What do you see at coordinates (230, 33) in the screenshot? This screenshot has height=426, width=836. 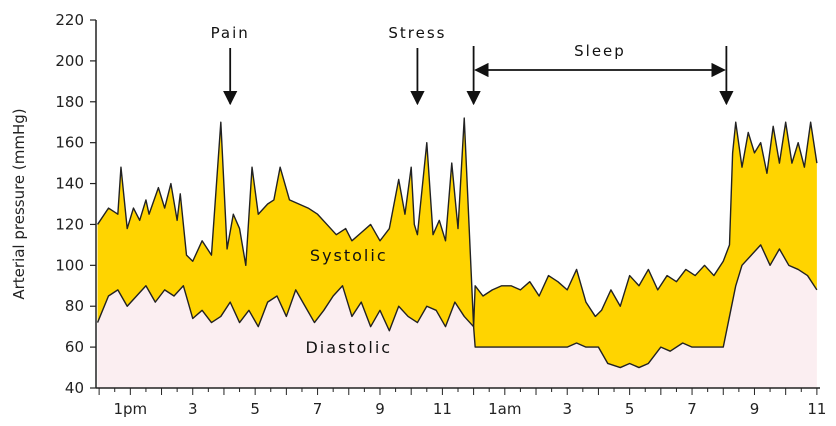 I see `annotation-label: Pain` at bounding box center [230, 33].